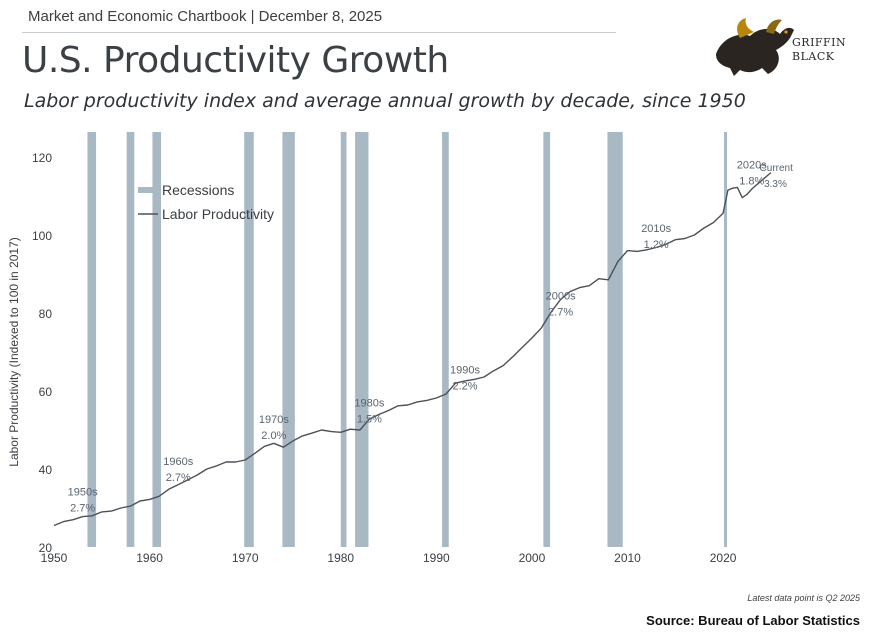 The image size is (882, 640). I want to click on logo-wordmark: GRIFFIN BLACK, so click(819, 50).